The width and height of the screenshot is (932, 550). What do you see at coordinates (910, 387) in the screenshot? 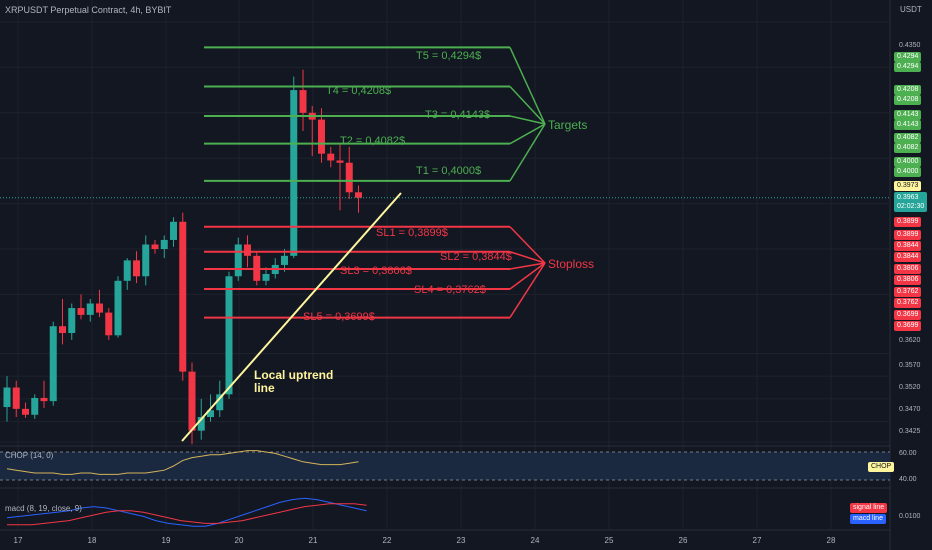
I see `y-tick-label: 0.3520` at bounding box center [910, 387].